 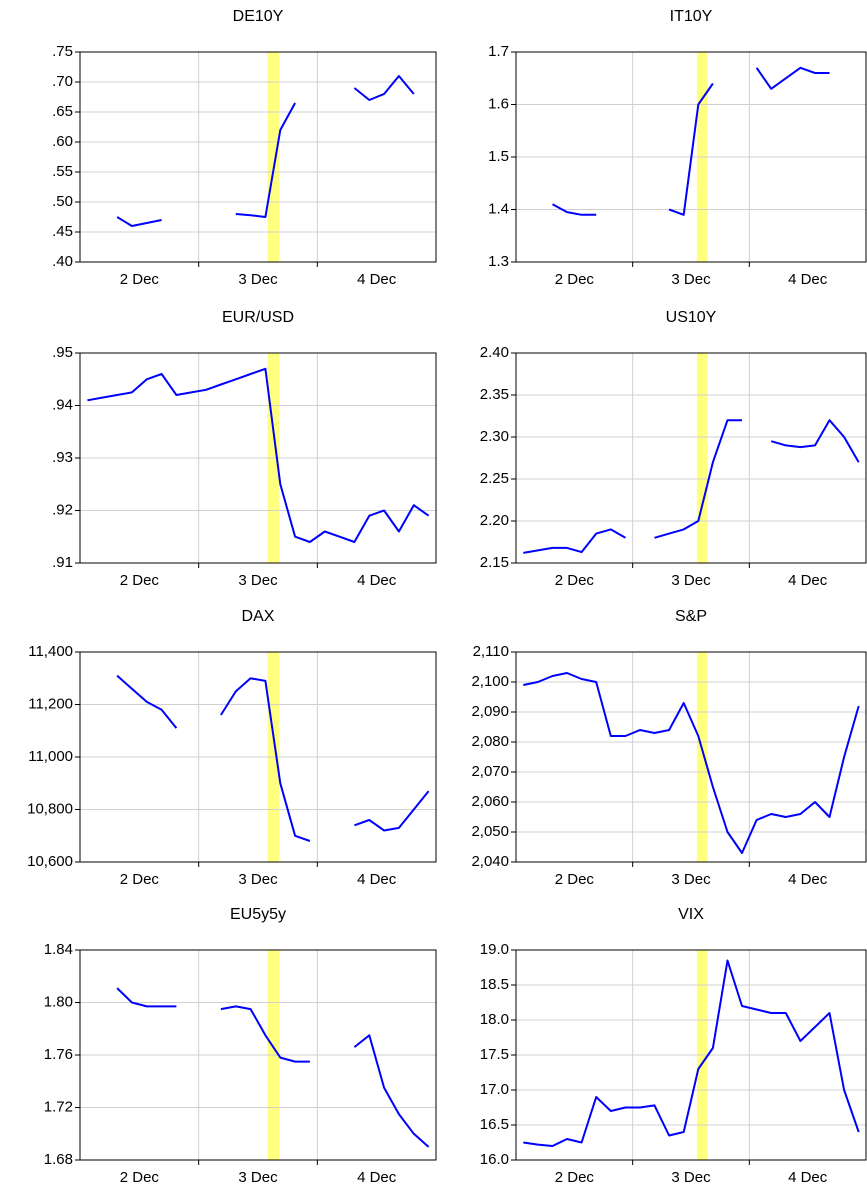 I want to click on y-tick-label: 2,090, so click(x=490, y=711).